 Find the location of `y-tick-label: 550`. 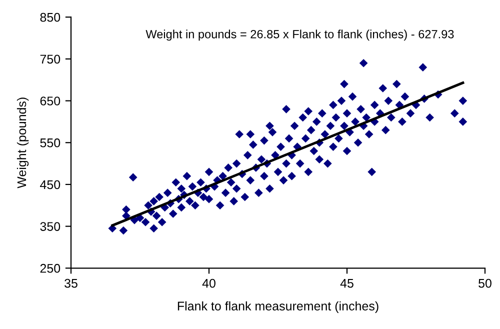

y-tick-label: 550 is located at coordinates (50, 143).